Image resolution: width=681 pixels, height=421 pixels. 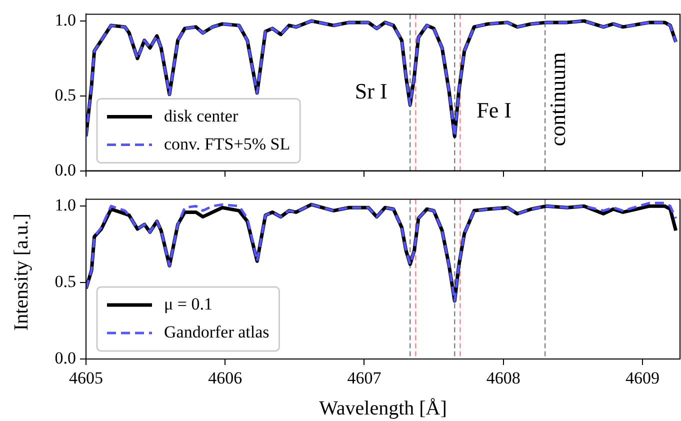 What do you see at coordinates (217, 332) in the screenshot?
I see `legend-label: Gandorfer atlas` at bounding box center [217, 332].